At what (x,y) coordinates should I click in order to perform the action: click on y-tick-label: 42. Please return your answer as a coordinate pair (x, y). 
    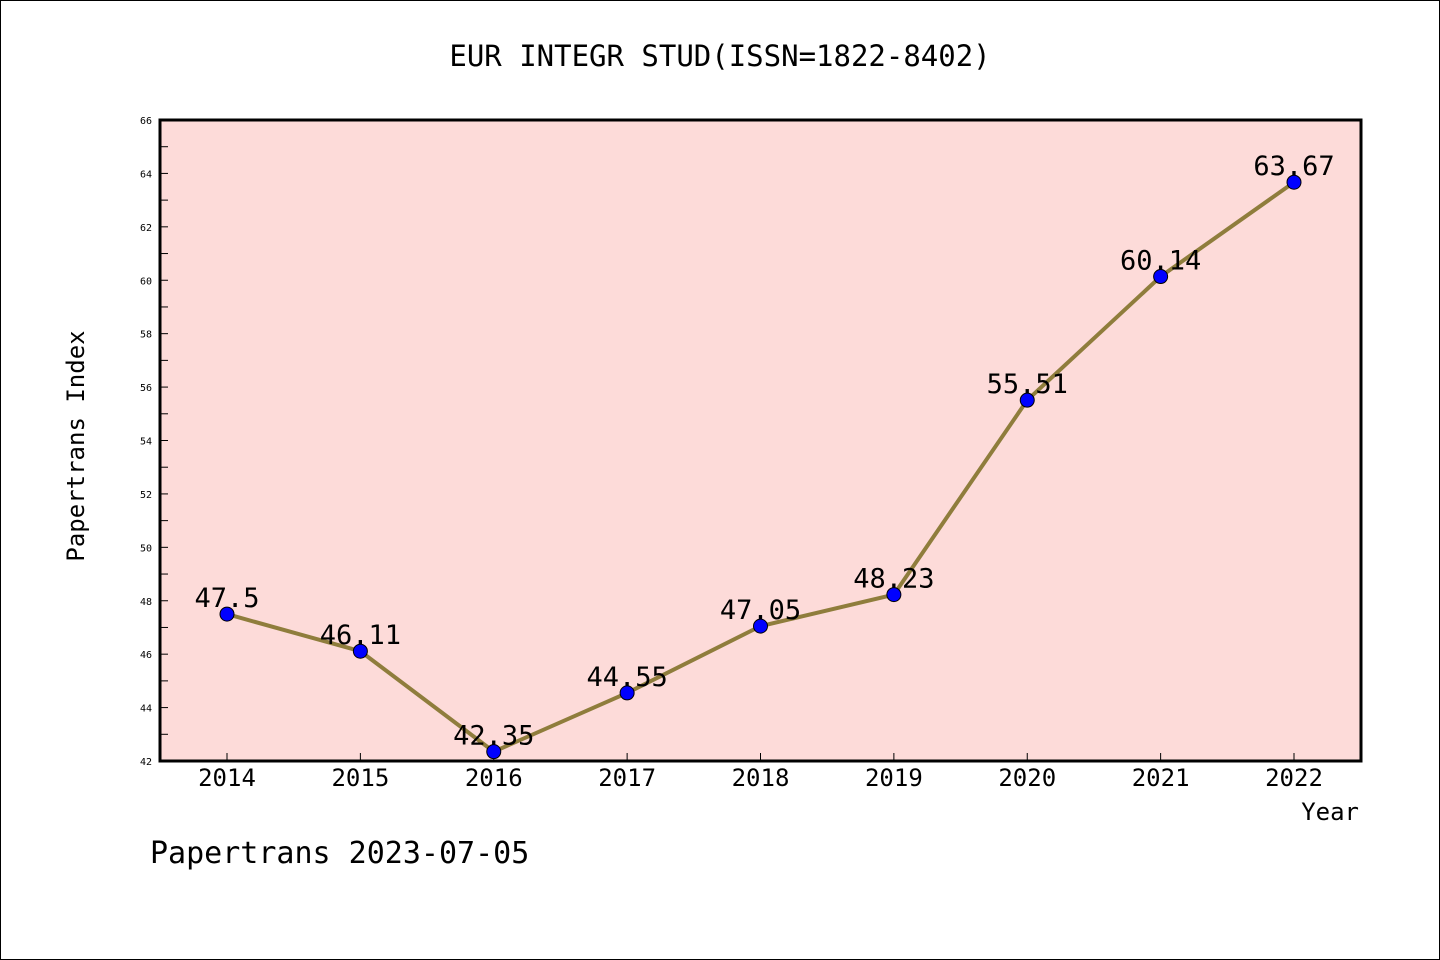
    Looking at the image, I should click on (146, 762).